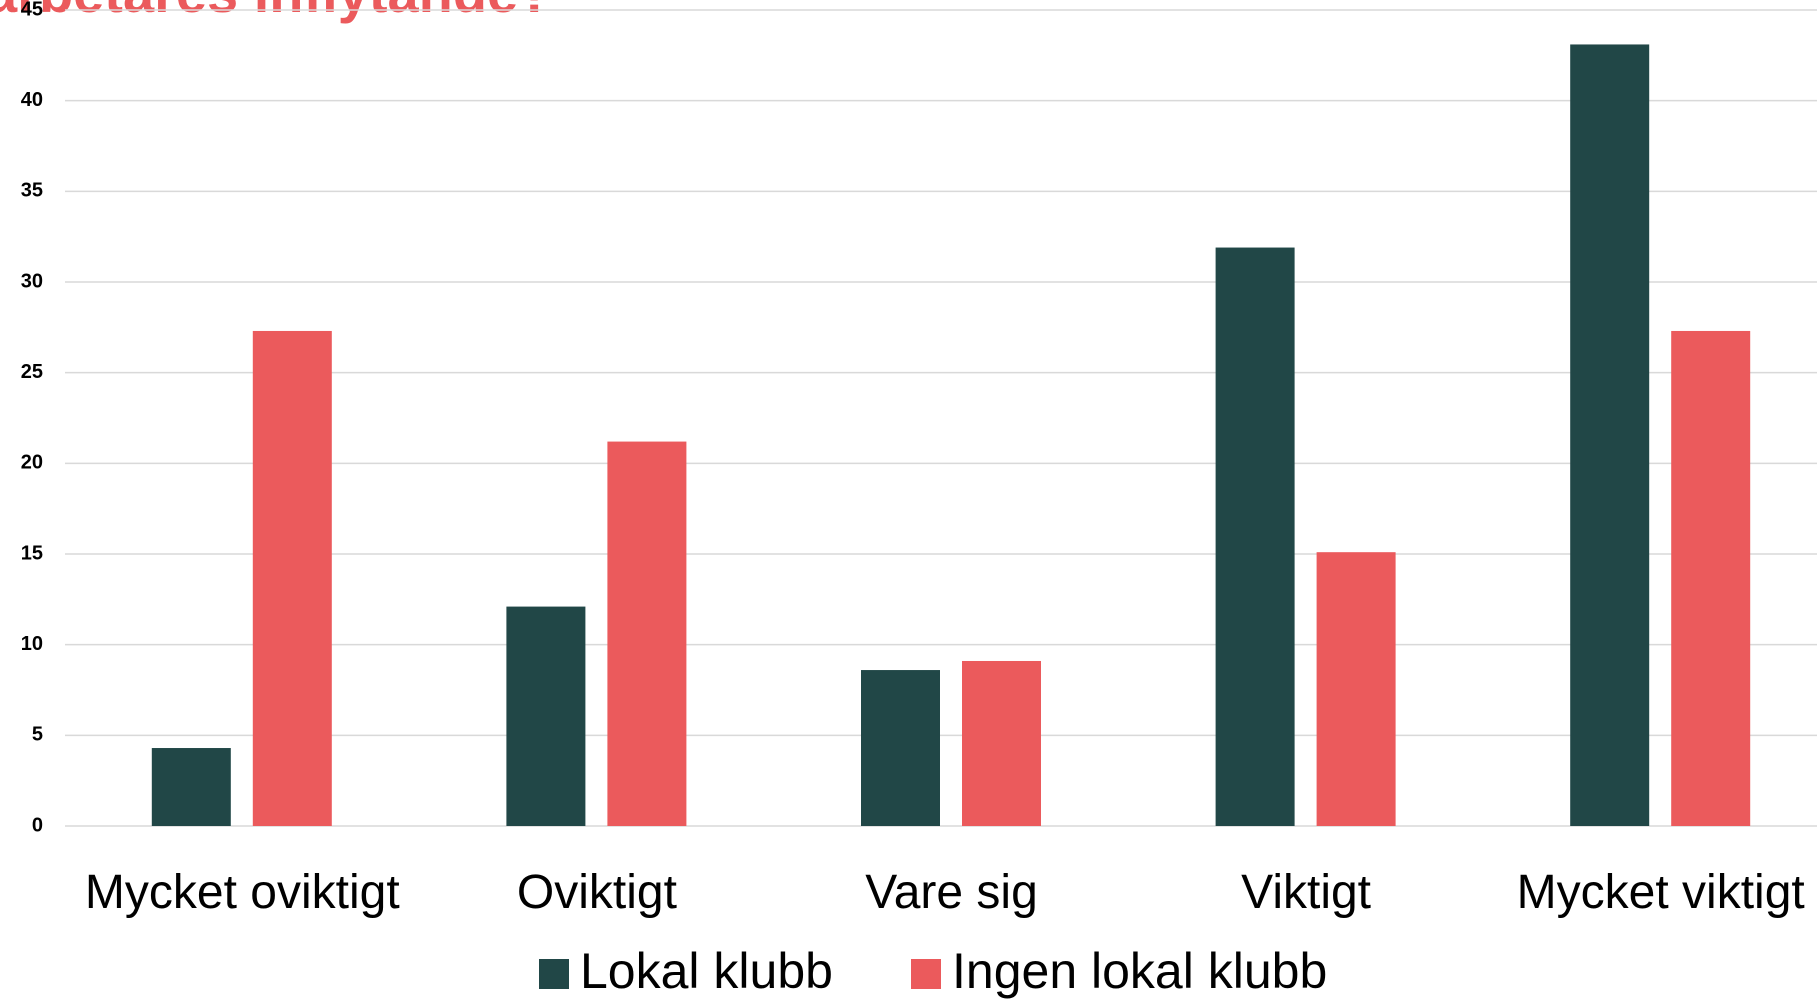 Image resolution: width=1817 pixels, height=1000 pixels. I want to click on x-tick-label: Vare sig, so click(951, 892).